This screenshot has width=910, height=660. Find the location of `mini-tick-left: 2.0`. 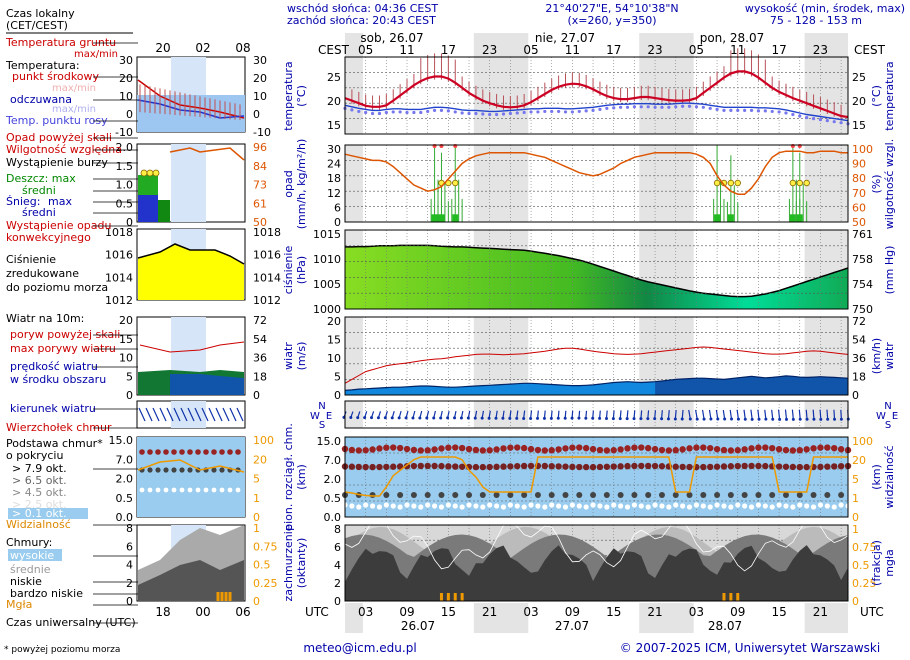

mini-tick-left: 2.0 is located at coordinates (125, 147).